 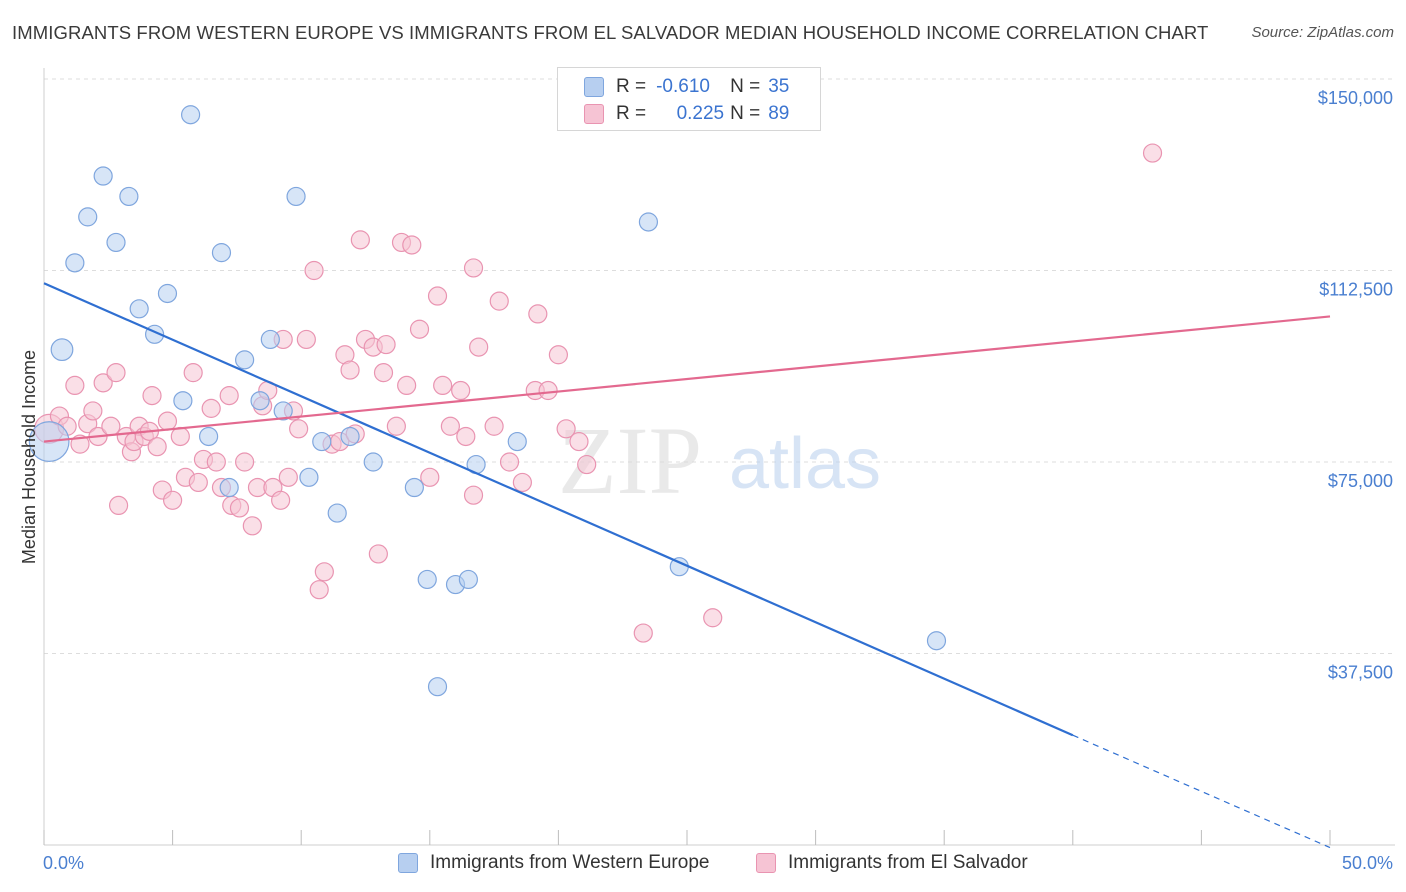 What do you see at coordinates (1360, 673) in the screenshot?
I see `y-tick-label: $37,500` at bounding box center [1360, 673].